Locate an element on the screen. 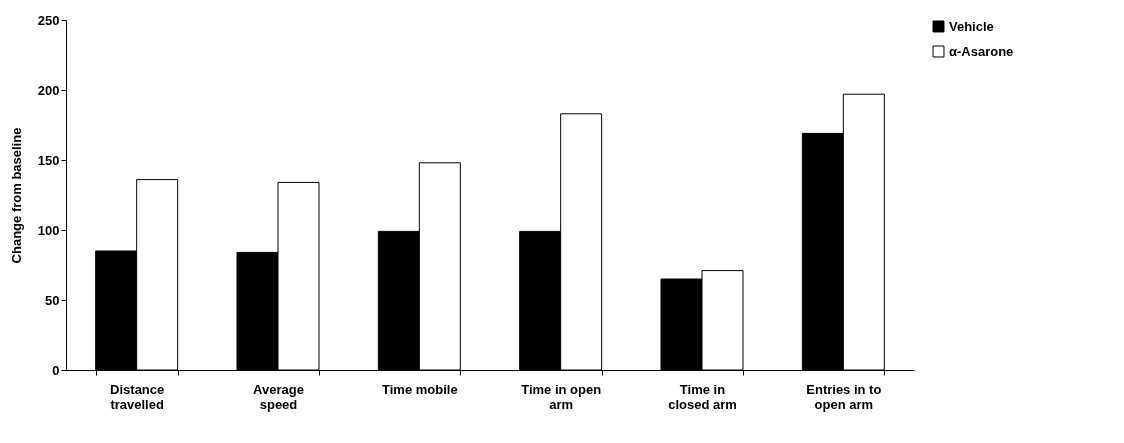 This screenshot has width=1124, height=443. x-tick-label: Time mobile is located at coordinates (420, 389).